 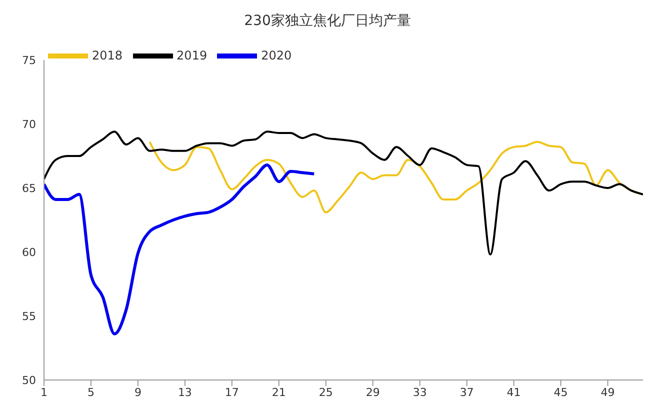 I want to click on legend-label: 2019, so click(x=192, y=55).